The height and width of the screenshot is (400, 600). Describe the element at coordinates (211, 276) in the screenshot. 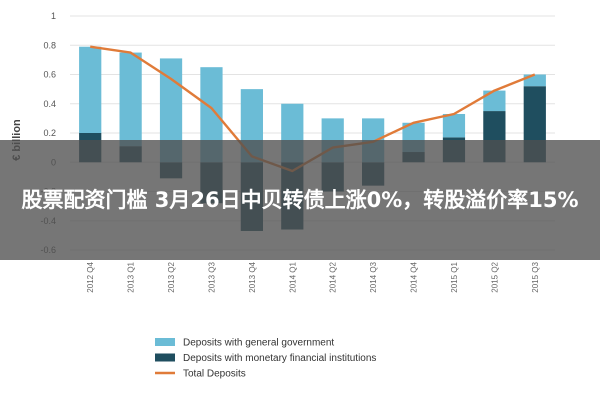

I see `x-tick-label: 2013 Q3` at that location.